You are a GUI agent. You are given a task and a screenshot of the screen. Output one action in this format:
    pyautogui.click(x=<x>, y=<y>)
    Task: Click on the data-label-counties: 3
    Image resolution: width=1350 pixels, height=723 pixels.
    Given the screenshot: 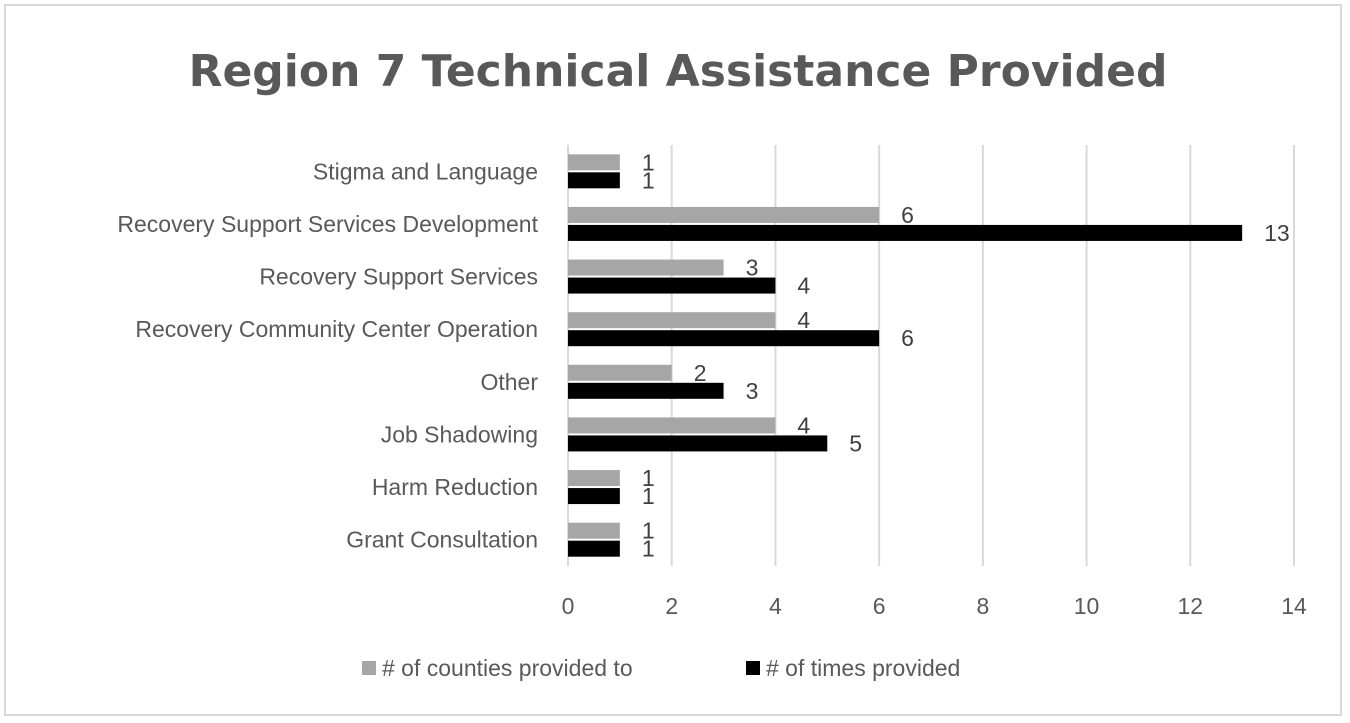 What is the action you would take?
    pyautogui.click(x=752, y=268)
    